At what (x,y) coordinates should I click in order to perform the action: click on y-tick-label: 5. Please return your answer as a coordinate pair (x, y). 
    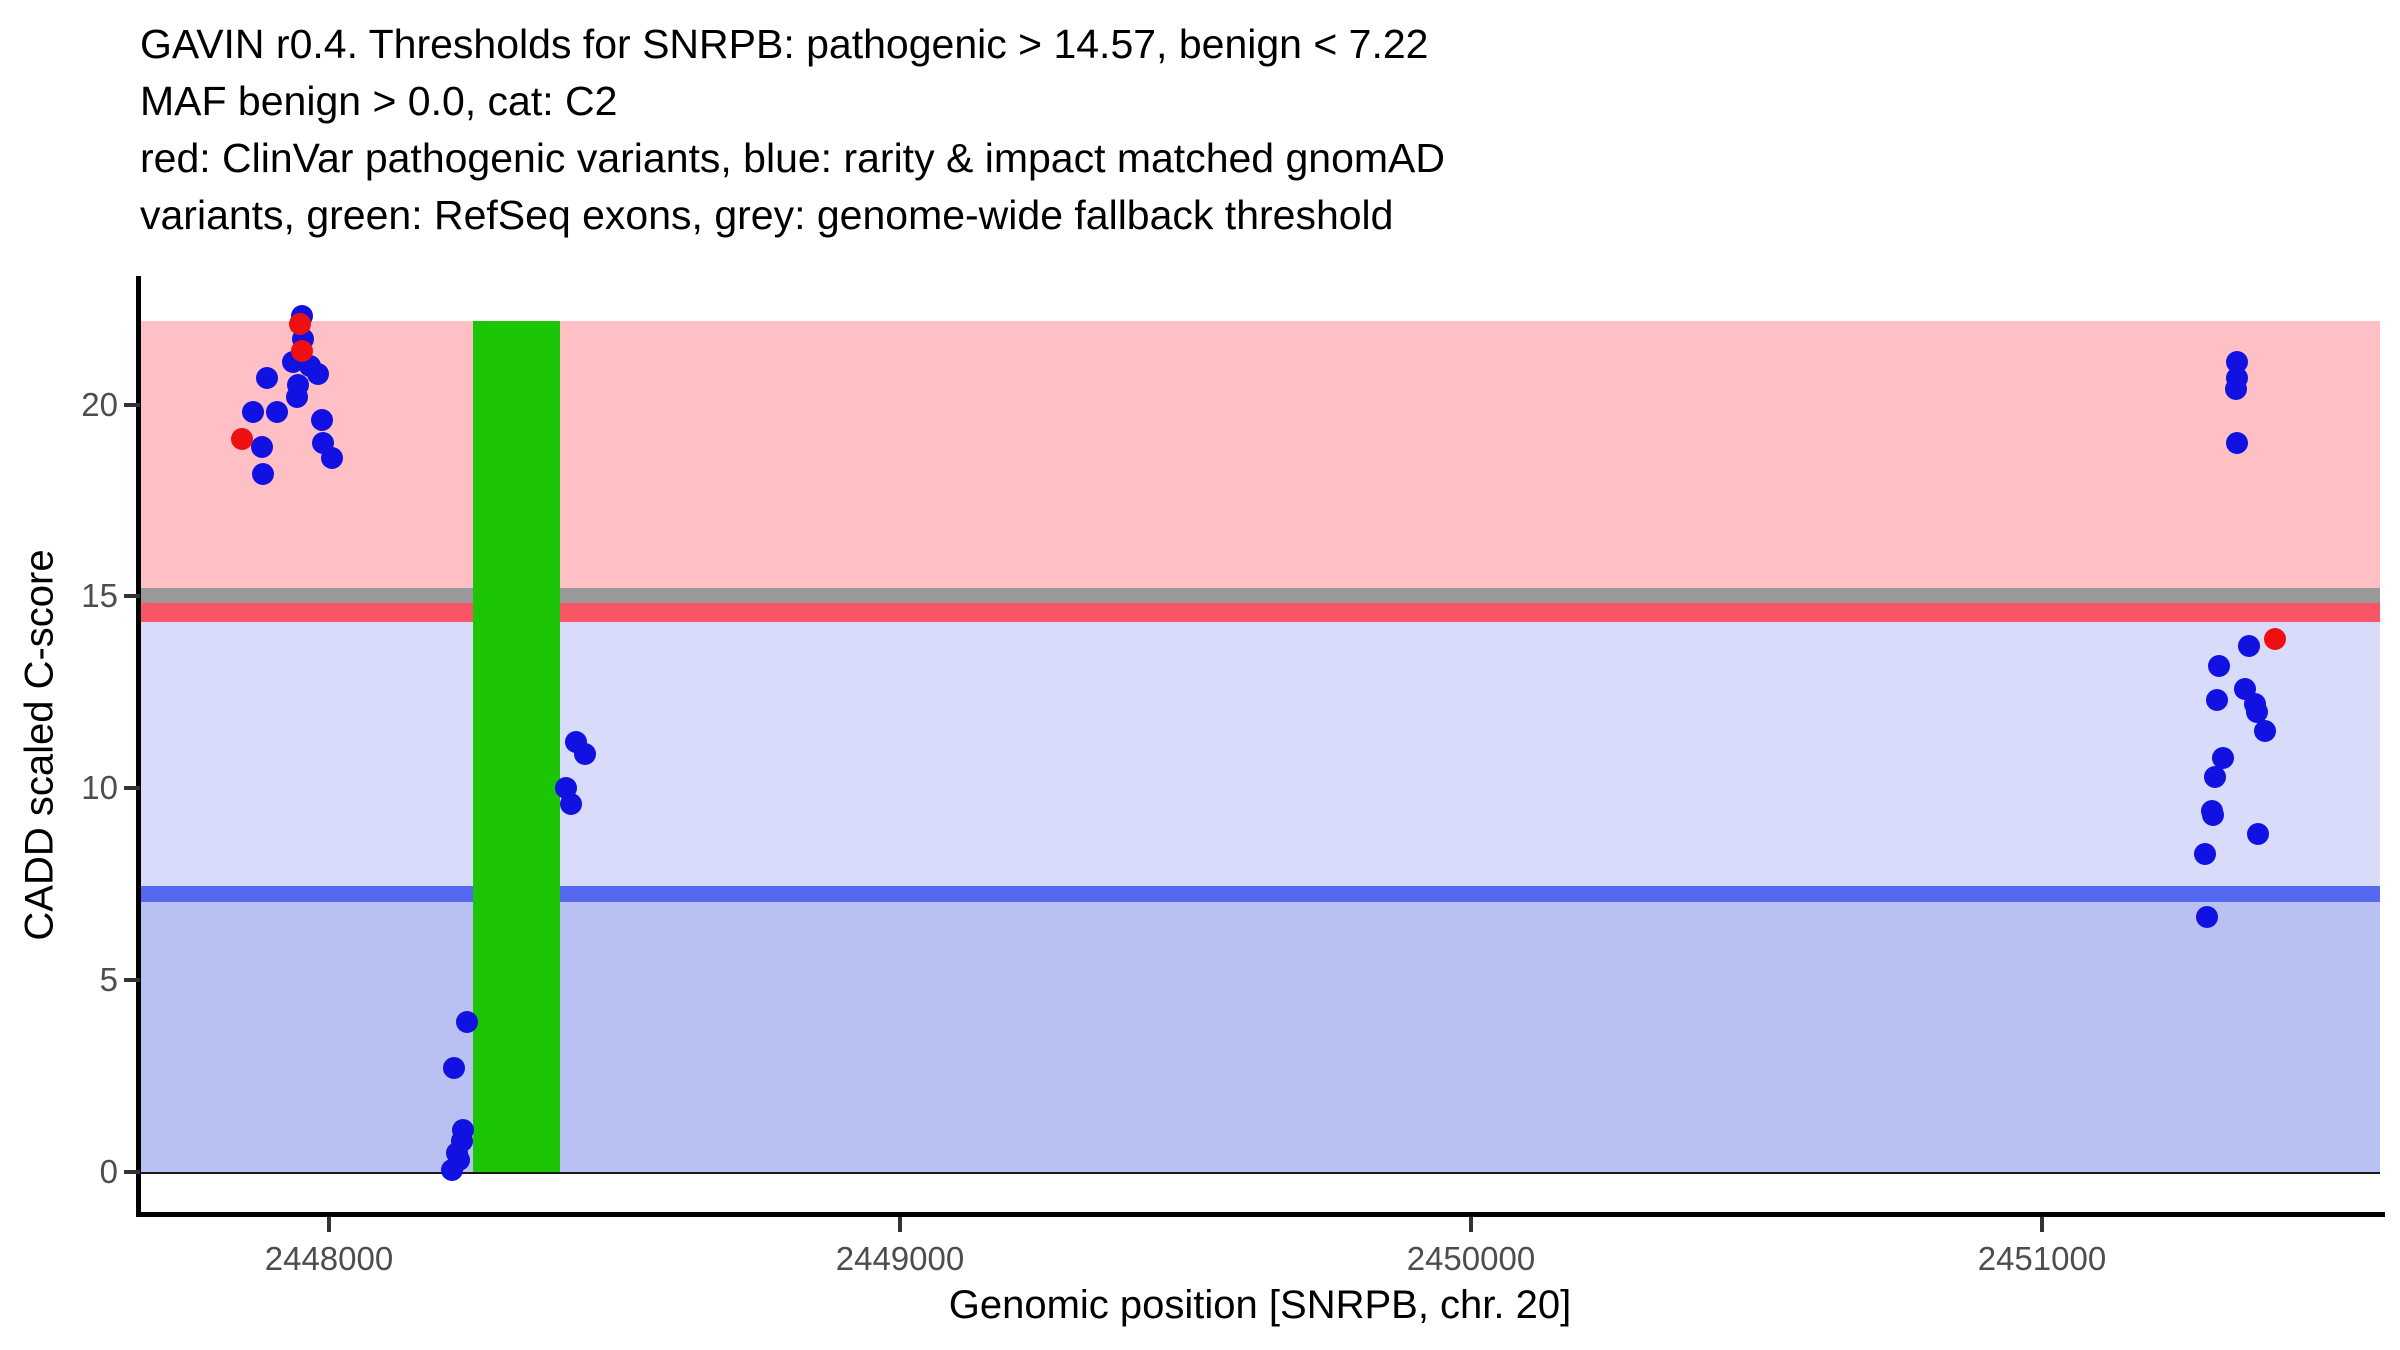
    Looking at the image, I should click on (108, 980).